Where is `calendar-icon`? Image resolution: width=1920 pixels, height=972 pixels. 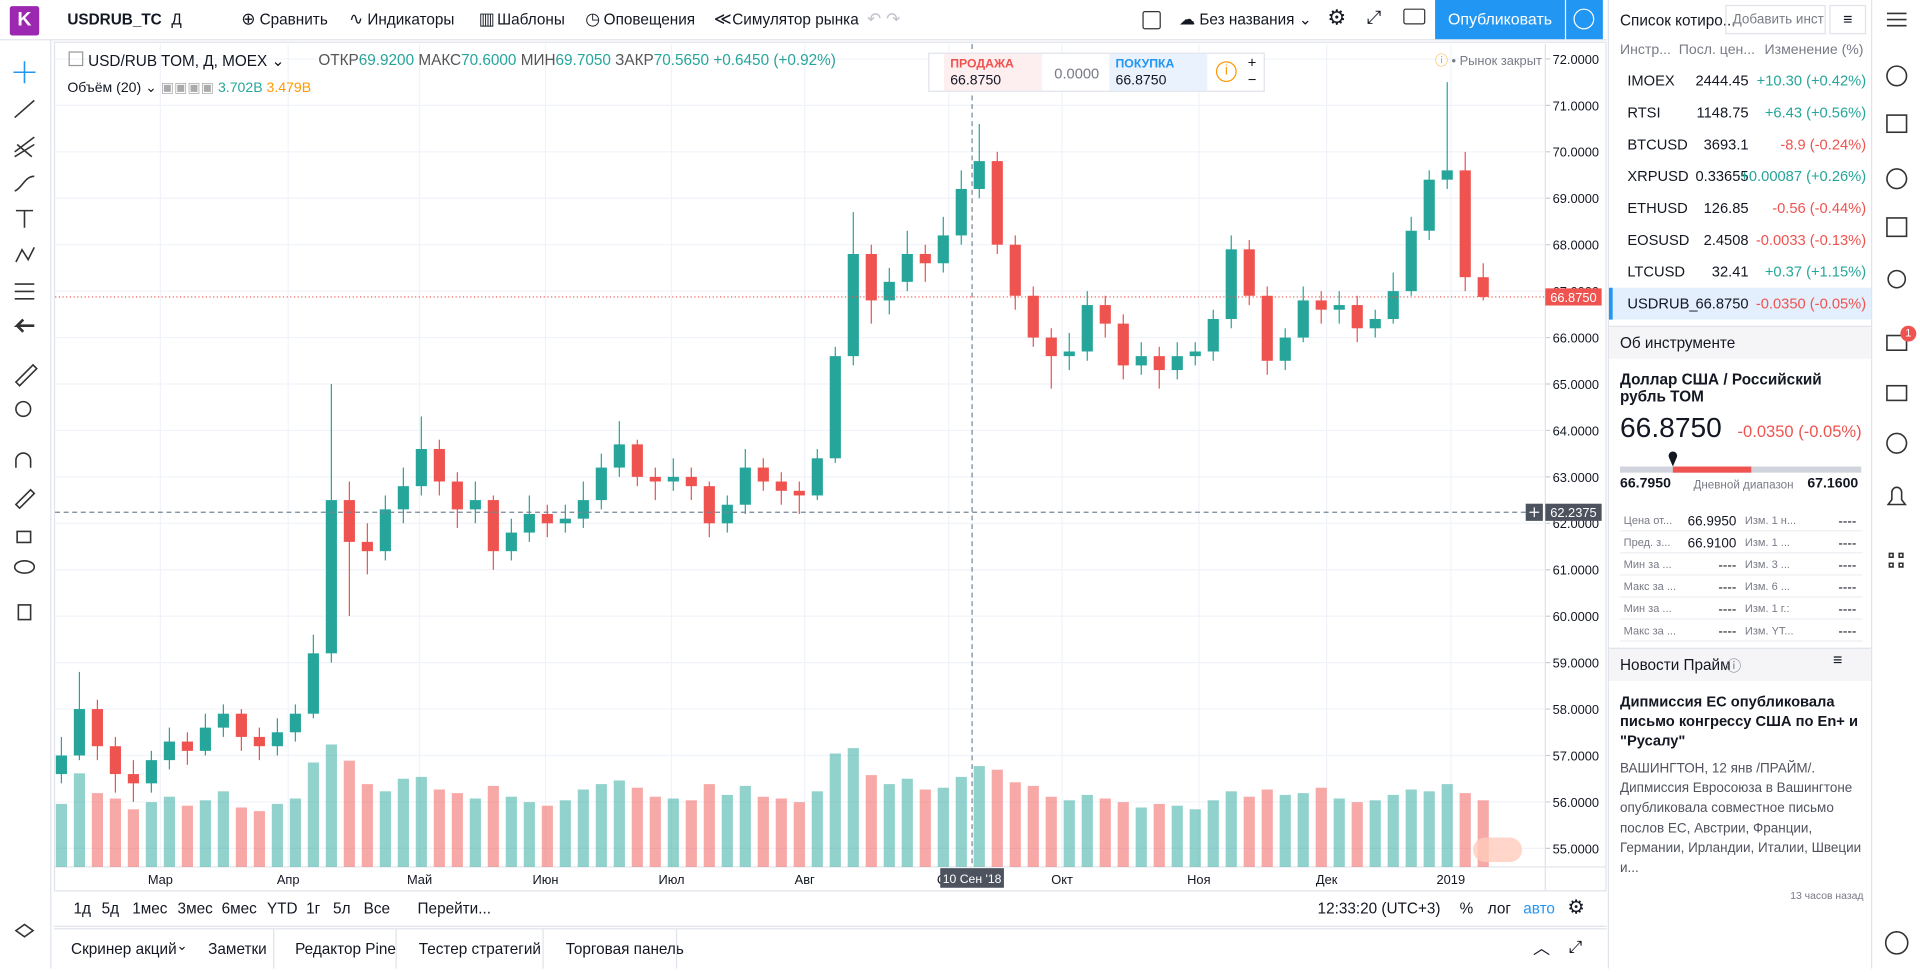
calendar-icon is located at coordinates (1897, 227).